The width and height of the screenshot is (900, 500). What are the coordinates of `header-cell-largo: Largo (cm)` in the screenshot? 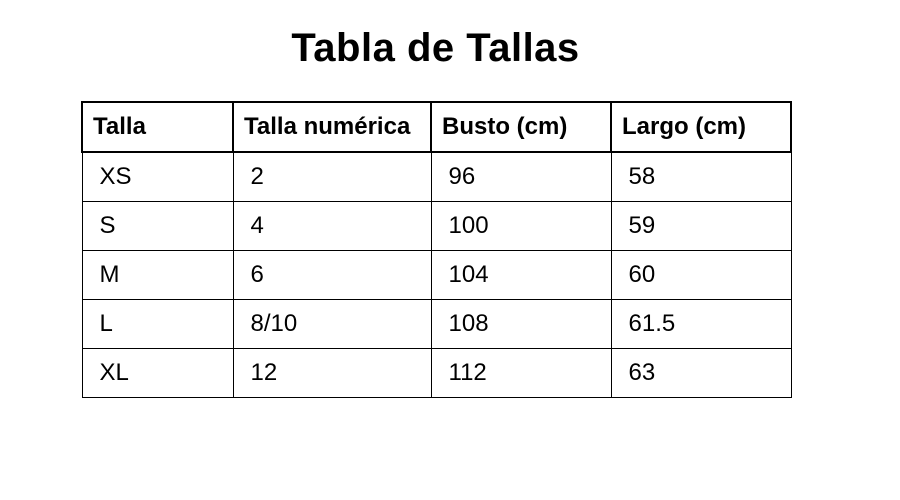 It's located at (701, 127).